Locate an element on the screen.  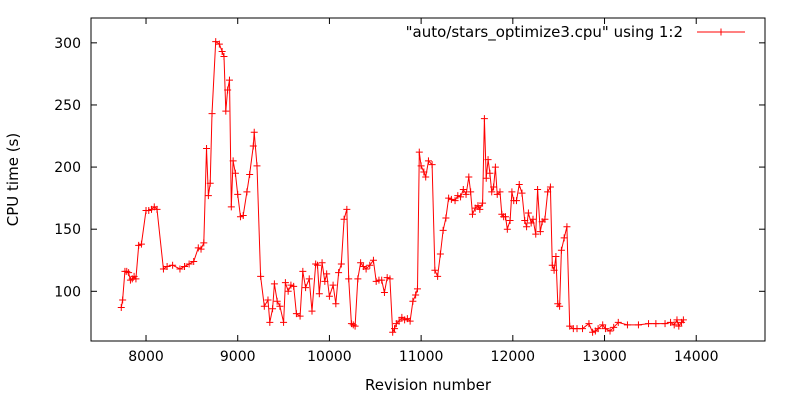
legend: "auto/stars_optimize3.cpu" using 1:2 is located at coordinates (575, 32).